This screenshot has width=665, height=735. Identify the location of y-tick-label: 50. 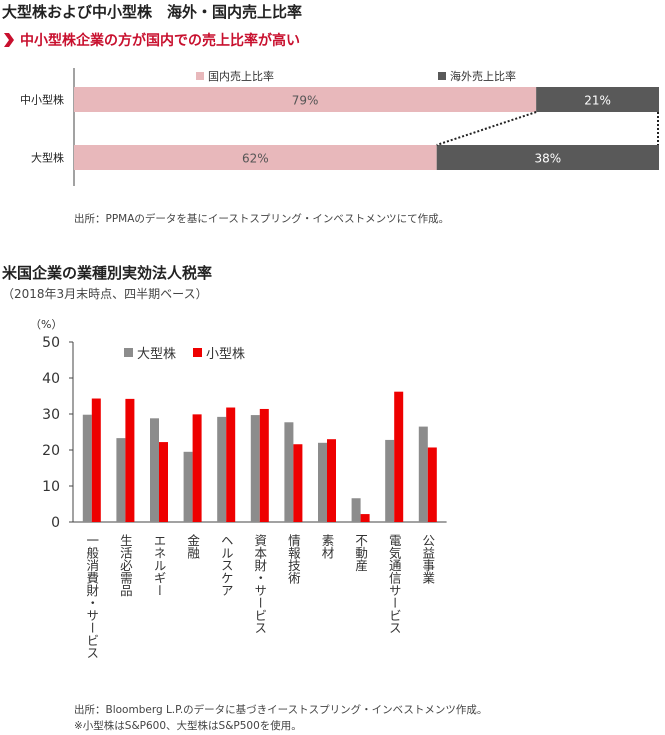
(51, 343).